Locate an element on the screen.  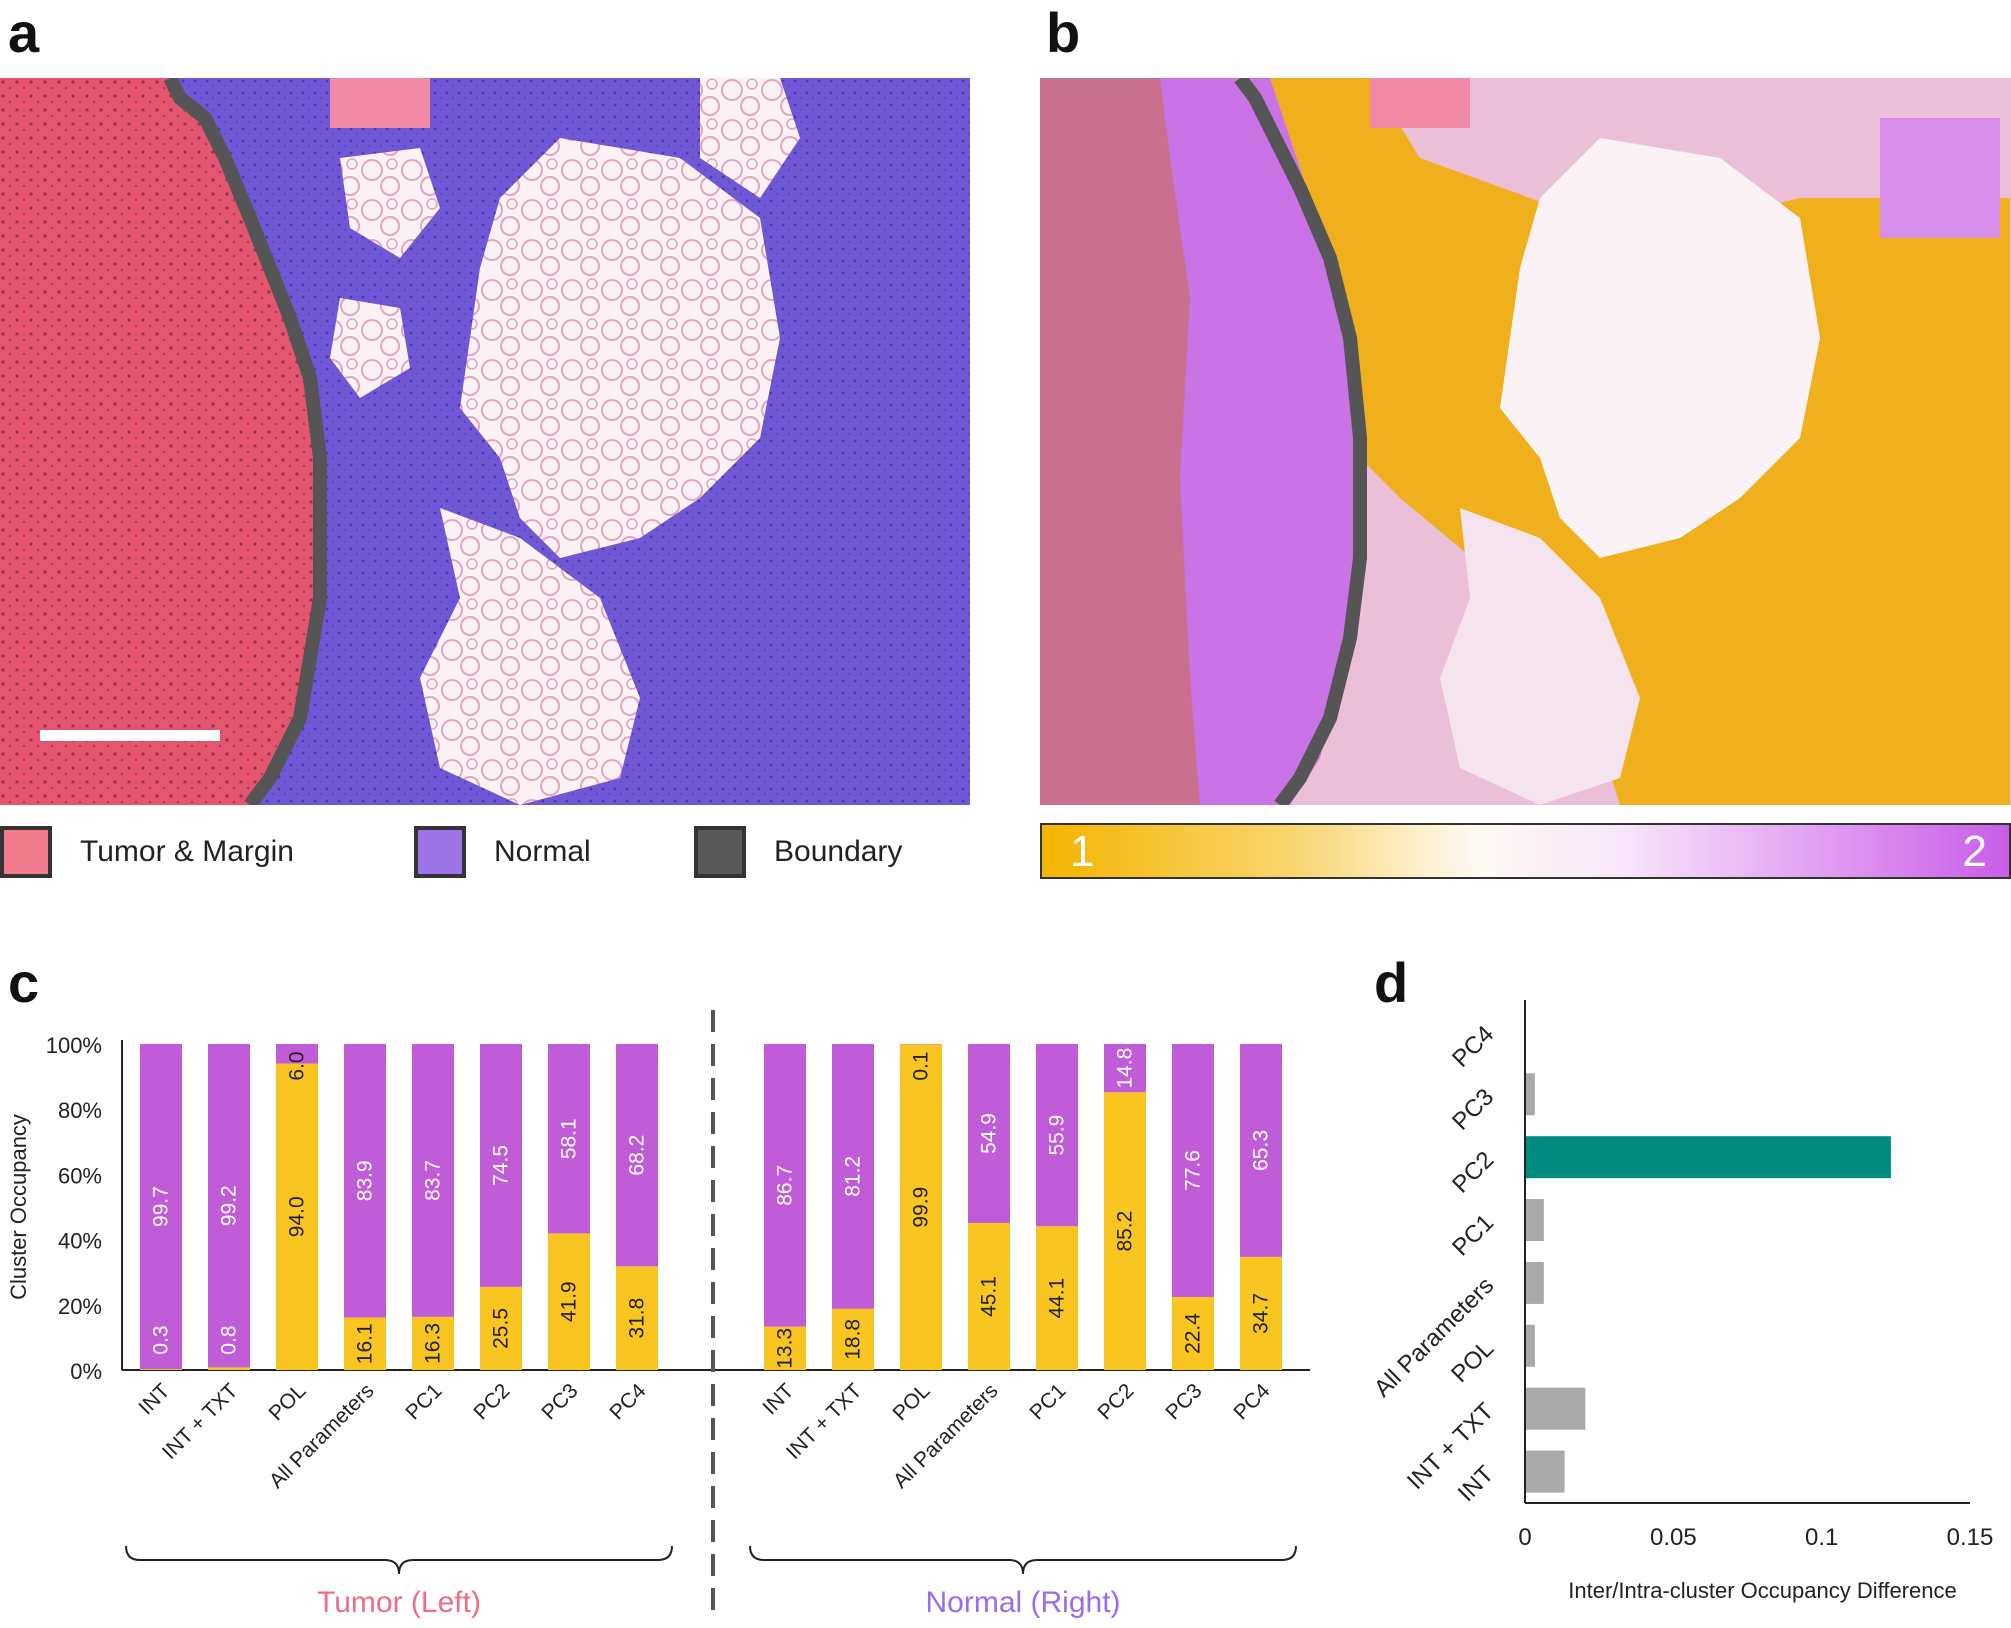
value-label-cluster2: 99.7 is located at coordinates (161, 1206).